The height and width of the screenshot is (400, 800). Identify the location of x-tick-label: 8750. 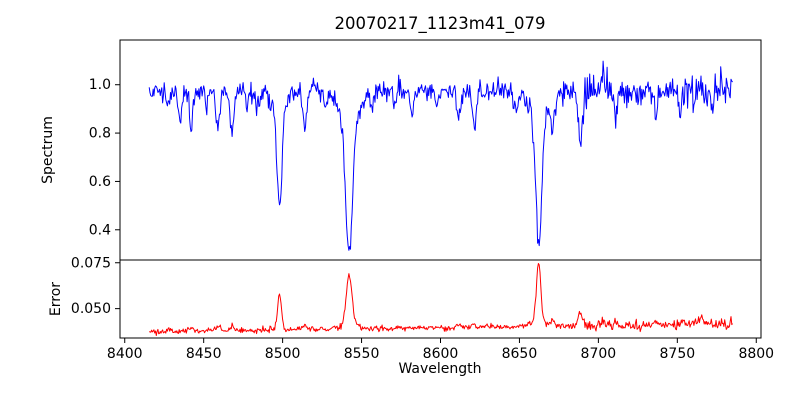
(678, 354).